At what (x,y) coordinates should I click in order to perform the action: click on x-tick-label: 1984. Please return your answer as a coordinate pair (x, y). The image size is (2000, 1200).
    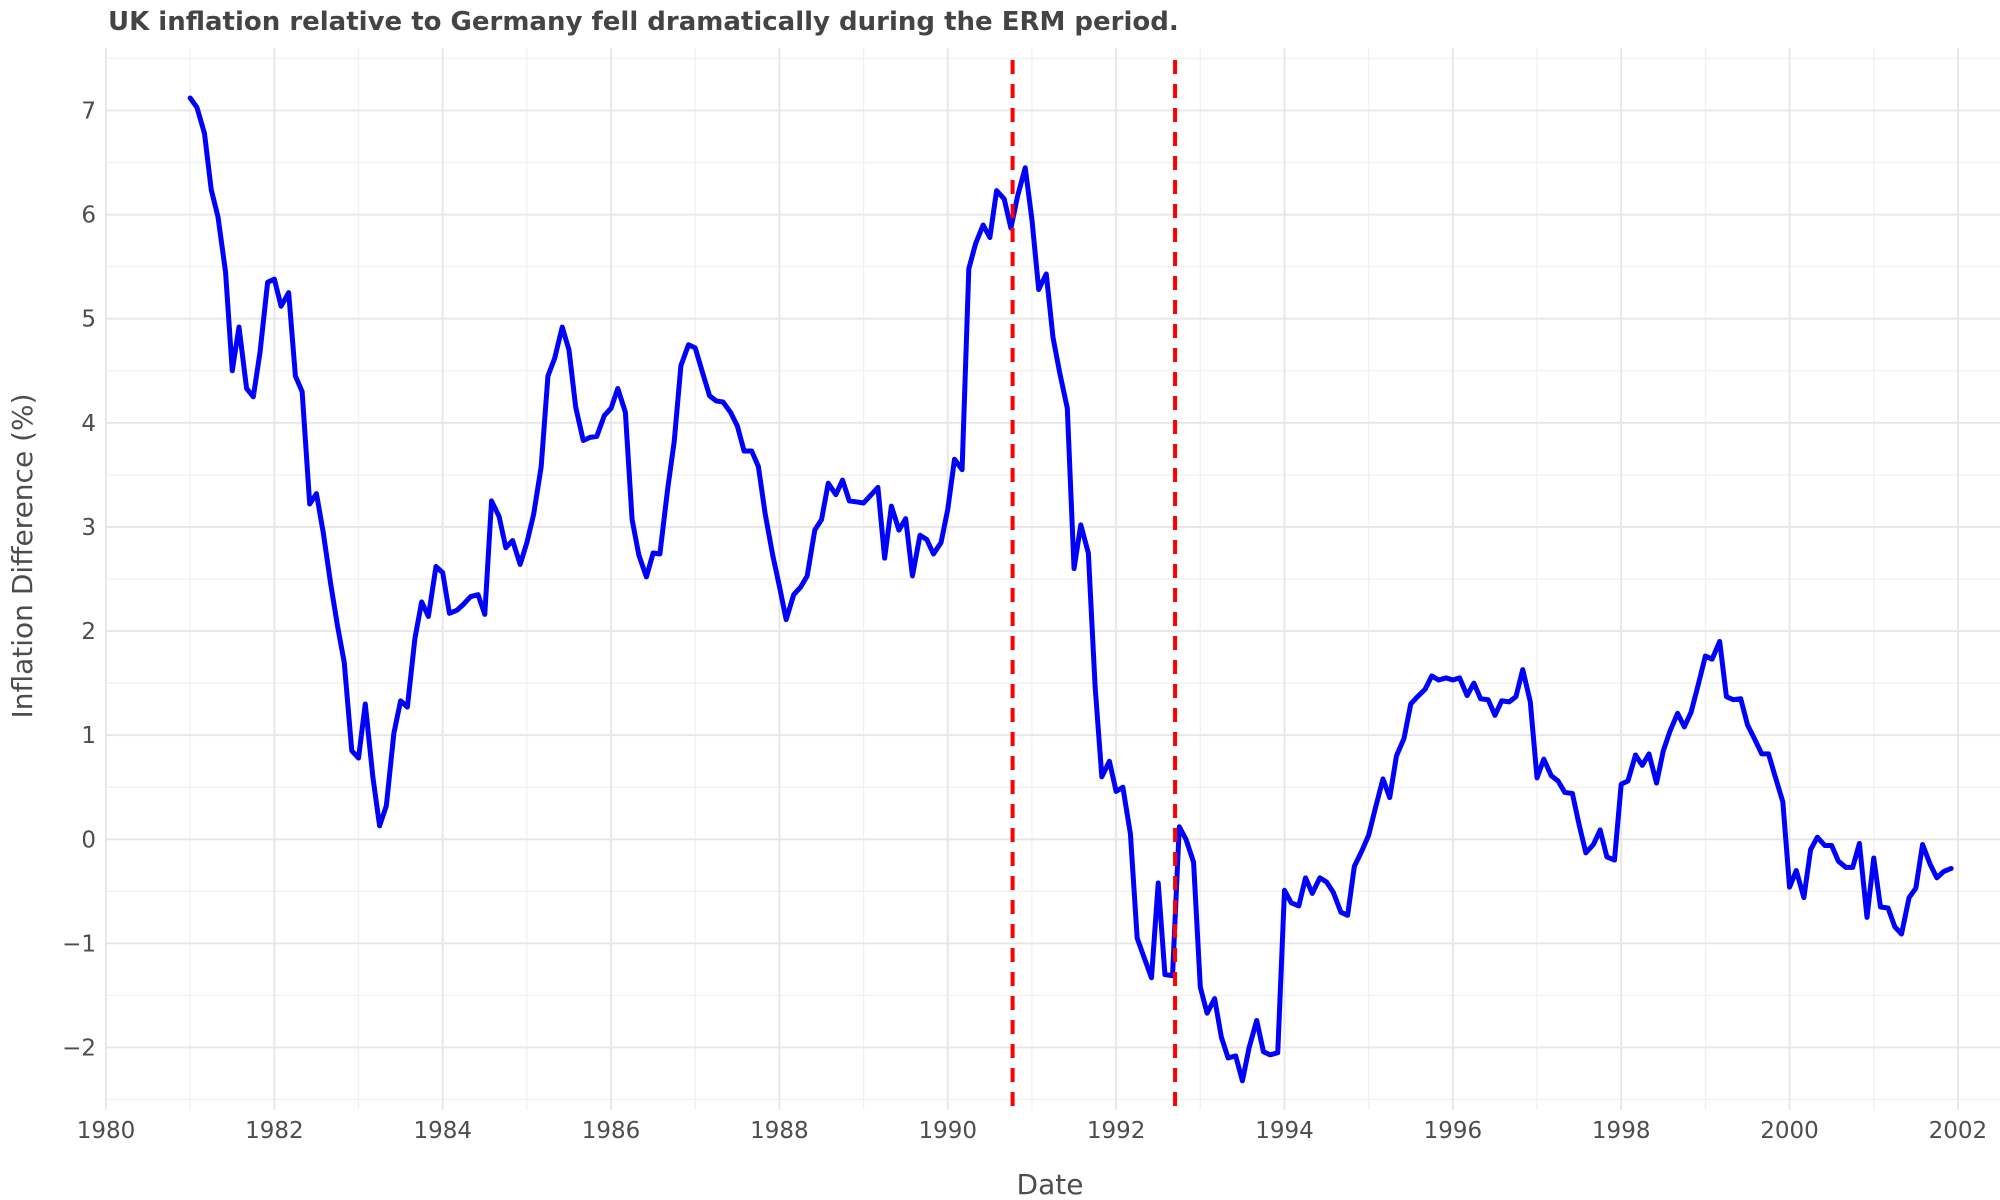
    Looking at the image, I should click on (442, 1131).